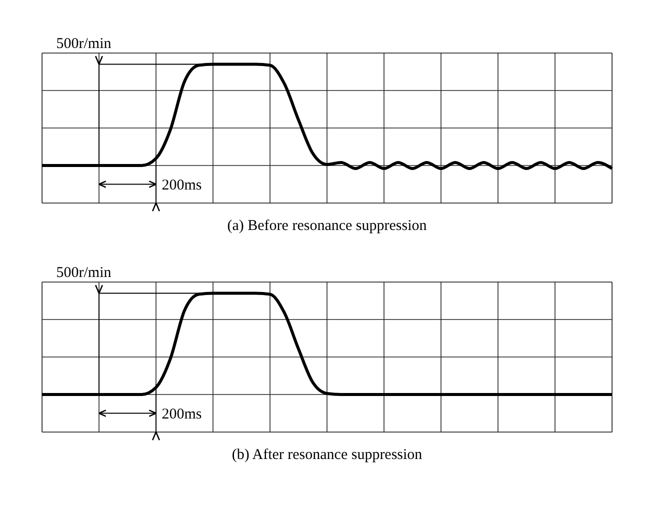  I want to click on text: (b) After resonance suppression, so click(327, 454).